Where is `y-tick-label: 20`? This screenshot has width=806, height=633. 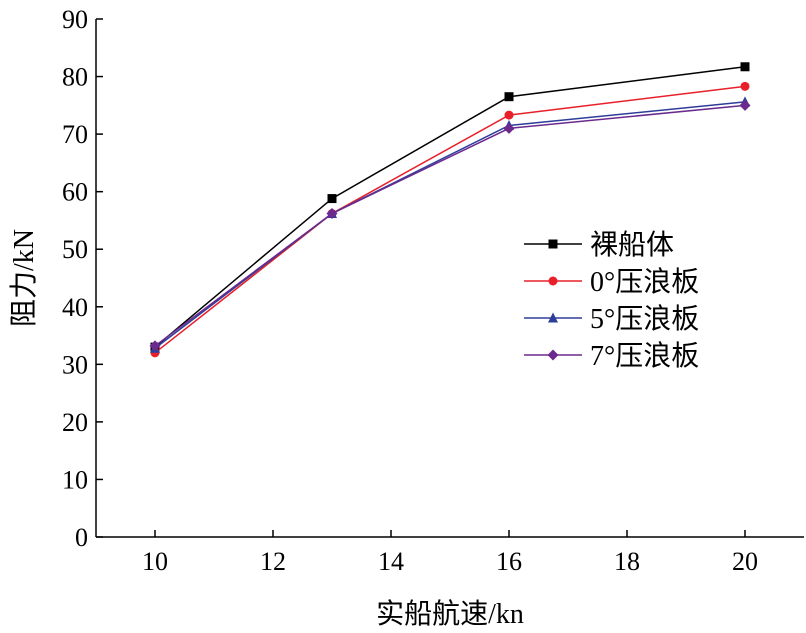 y-tick-label: 20 is located at coordinates (75, 422).